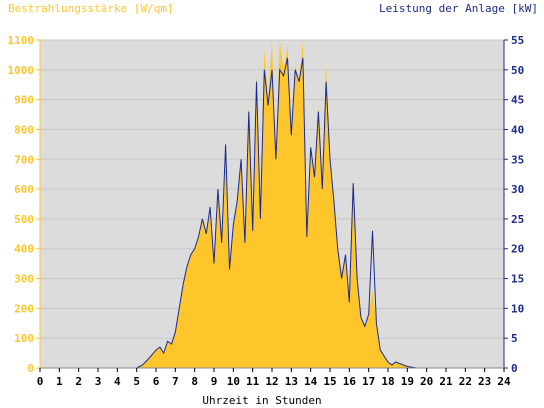  What do you see at coordinates (24, 219) in the screenshot?
I see `left-tick-label: 500` at bounding box center [24, 219].